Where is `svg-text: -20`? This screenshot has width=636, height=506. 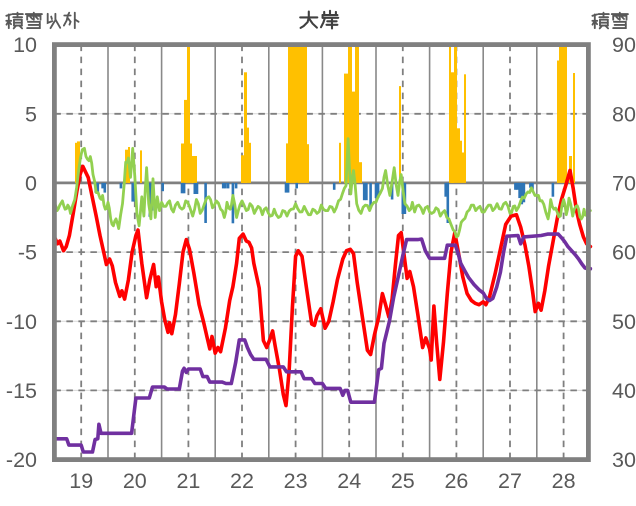 svg-text: -20 is located at coordinates (21, 460).